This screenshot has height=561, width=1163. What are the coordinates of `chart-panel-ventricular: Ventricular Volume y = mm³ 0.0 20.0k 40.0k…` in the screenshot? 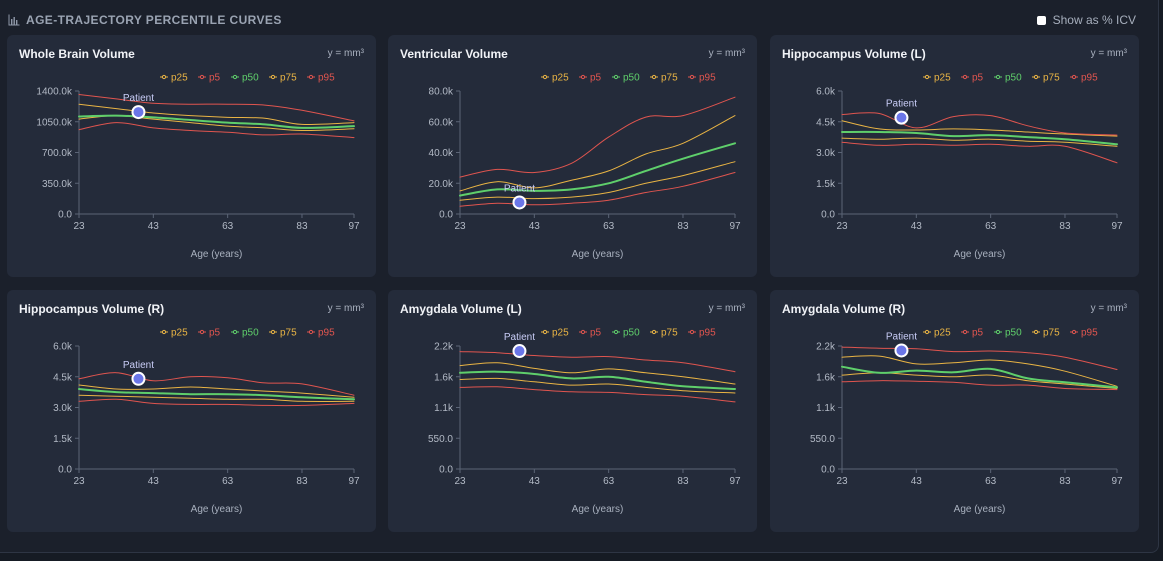 It's located at (572, 156).